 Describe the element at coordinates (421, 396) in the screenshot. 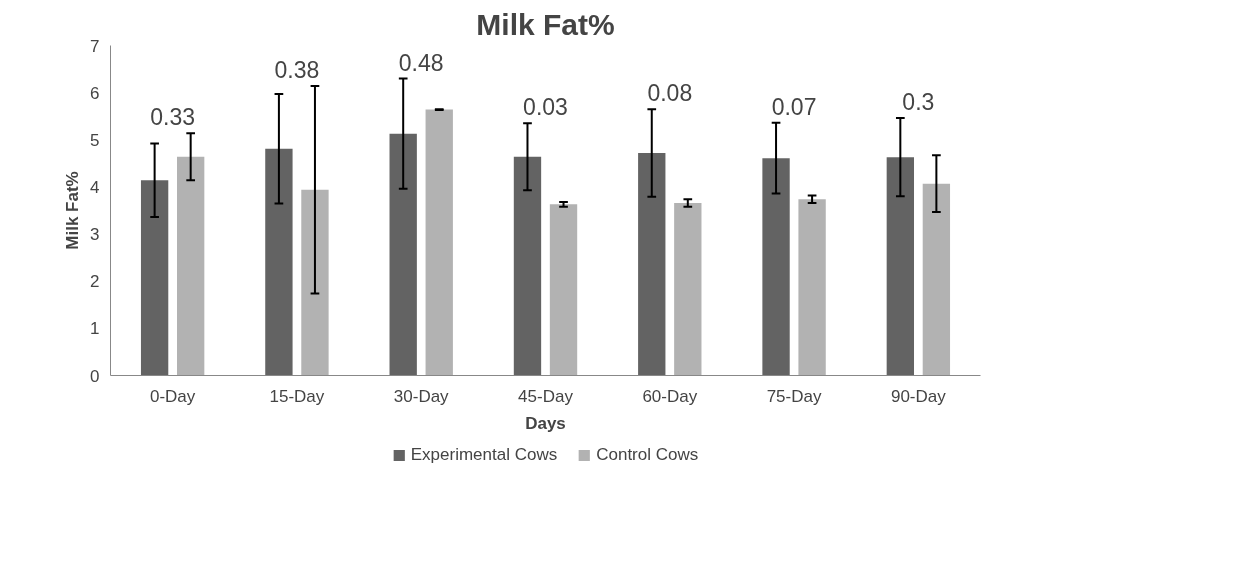

I see `x-tick-label: 30-Day` at that location.